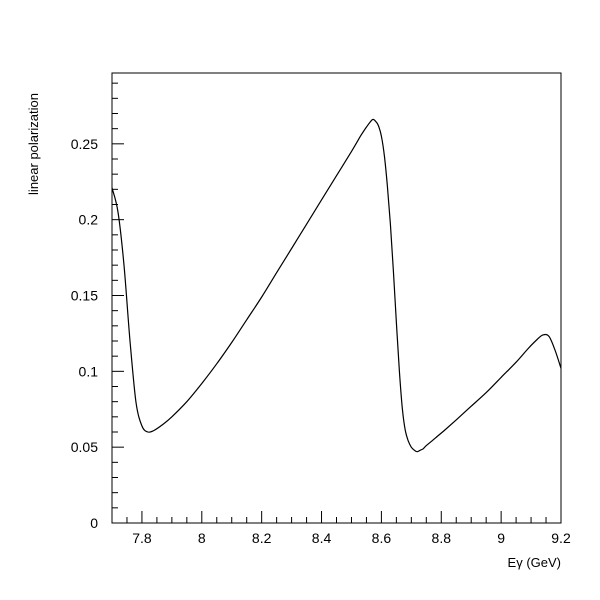 The width and height of the screenshot is (600, 600). I want to click on y-tick-label: 0.15, so click(84, 295).